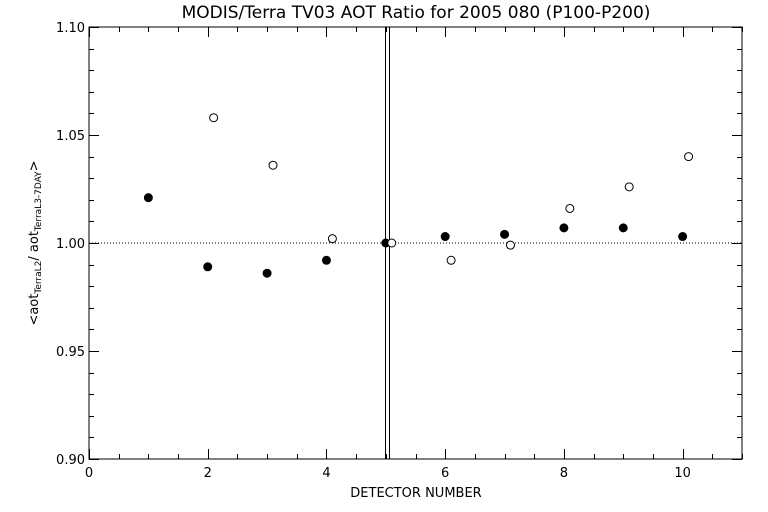 This screenshot has width=768, height=512. I want to click on y-axis-label-sub2: TerraL3-7DAY, so click(39, 201).